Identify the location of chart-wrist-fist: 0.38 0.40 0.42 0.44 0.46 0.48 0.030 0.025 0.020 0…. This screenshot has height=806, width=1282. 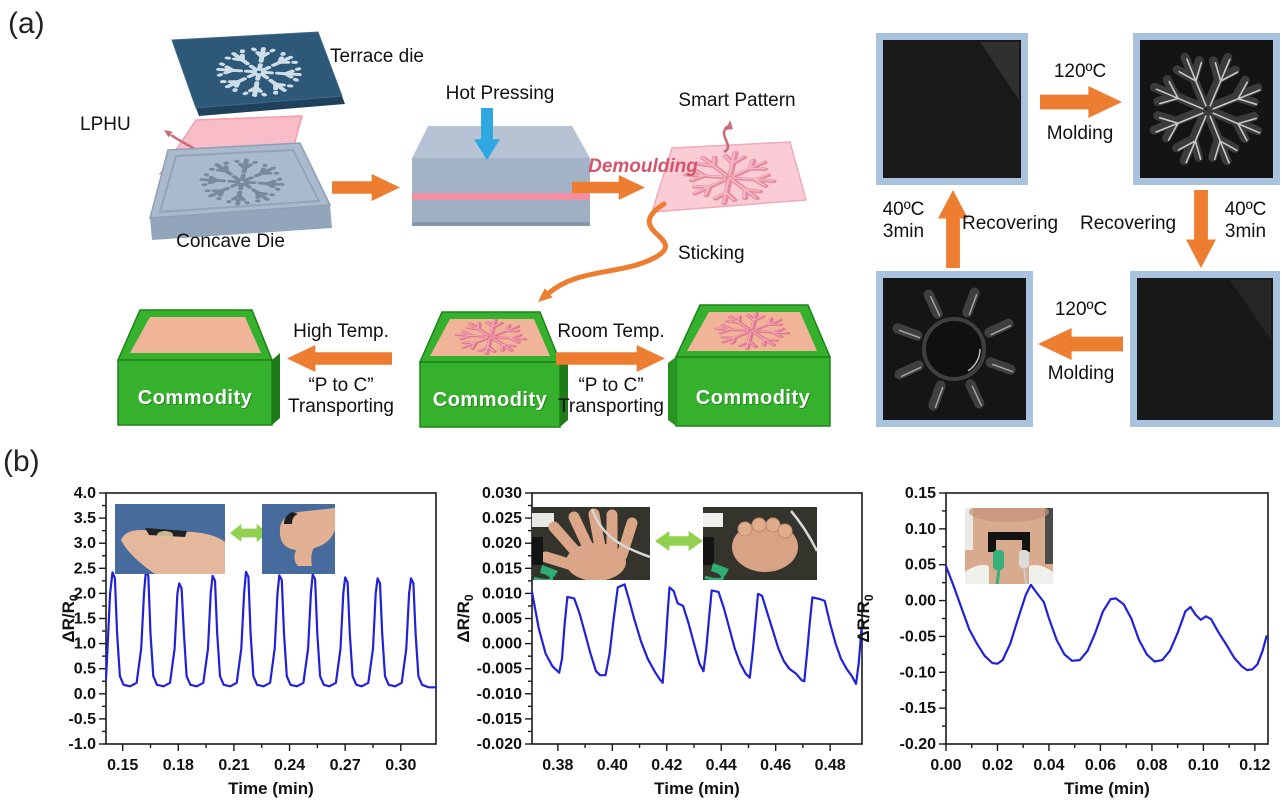
(662, 644).